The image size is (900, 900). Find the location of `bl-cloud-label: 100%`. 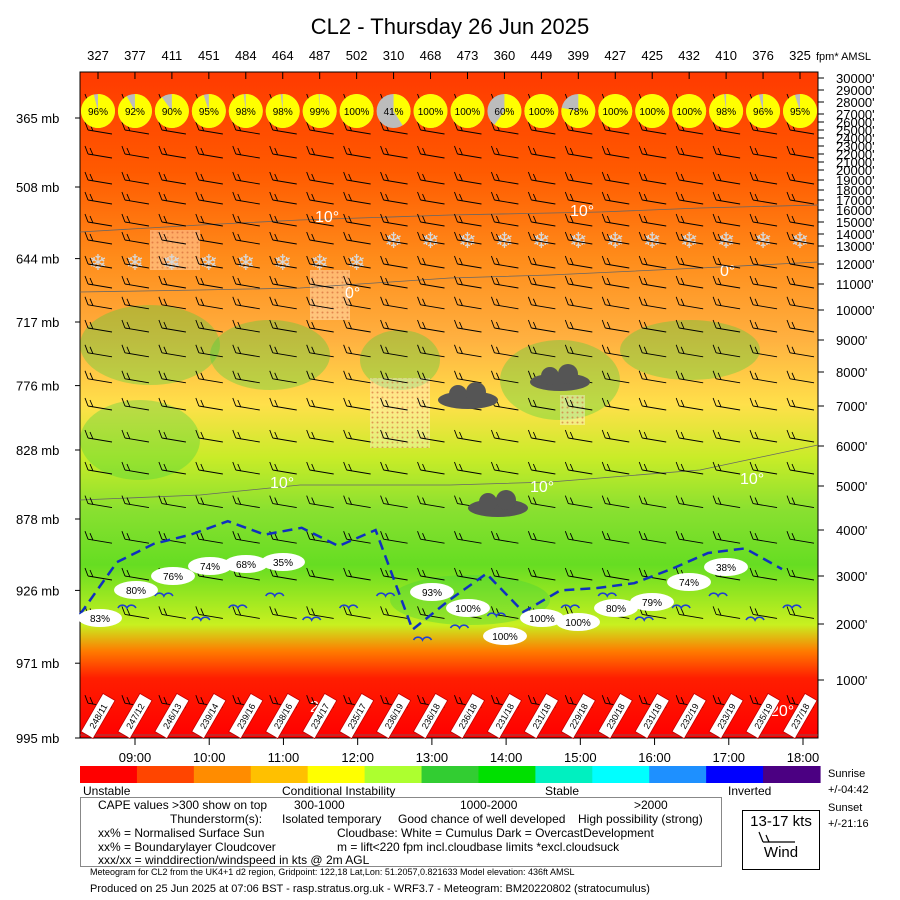

bl-cloud-label: 100% is located at coordinates (578, 623).